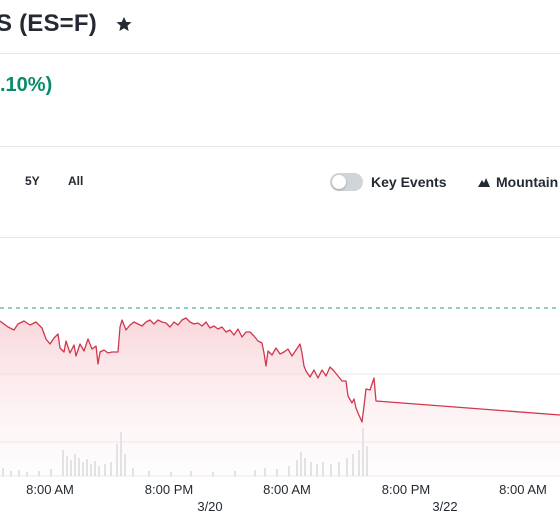  Describe the element at coordinates (48, 23) in the screenshot. I see `page-title: S (ES=F)` at that location.